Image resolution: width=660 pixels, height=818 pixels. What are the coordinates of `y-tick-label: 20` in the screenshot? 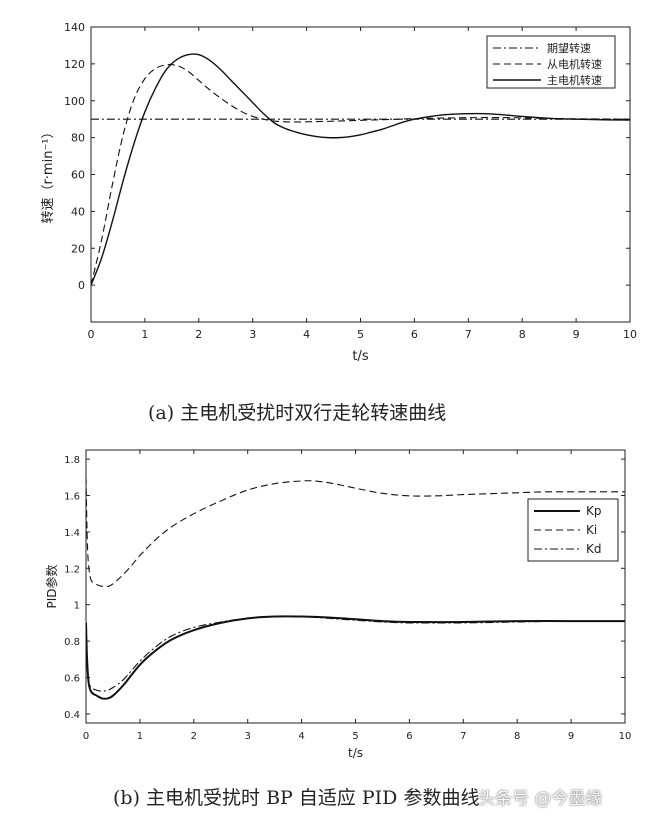 It's located at (78, 248).